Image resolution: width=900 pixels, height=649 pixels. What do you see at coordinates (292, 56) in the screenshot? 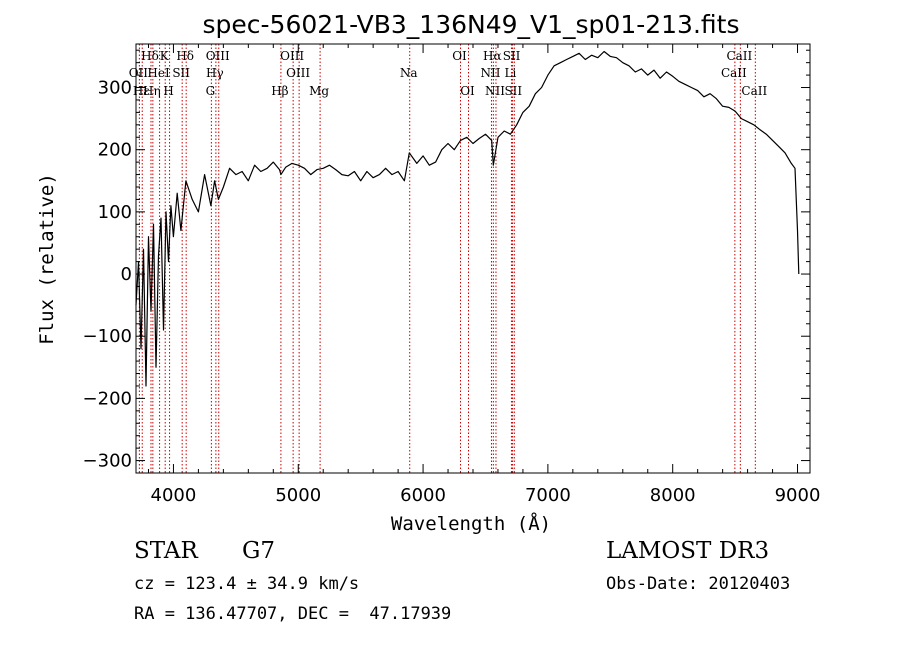
I see `line-label-12: OIII` at bounding box center [292, 56].